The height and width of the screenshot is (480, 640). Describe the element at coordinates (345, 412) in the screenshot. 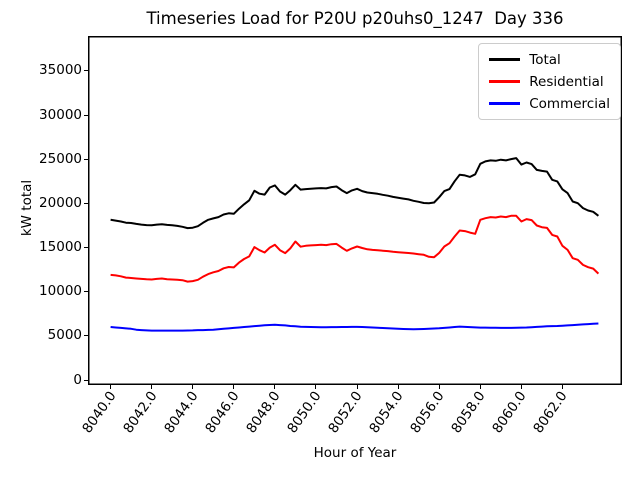

I see `x-tick-label: 8052.0` at that location.